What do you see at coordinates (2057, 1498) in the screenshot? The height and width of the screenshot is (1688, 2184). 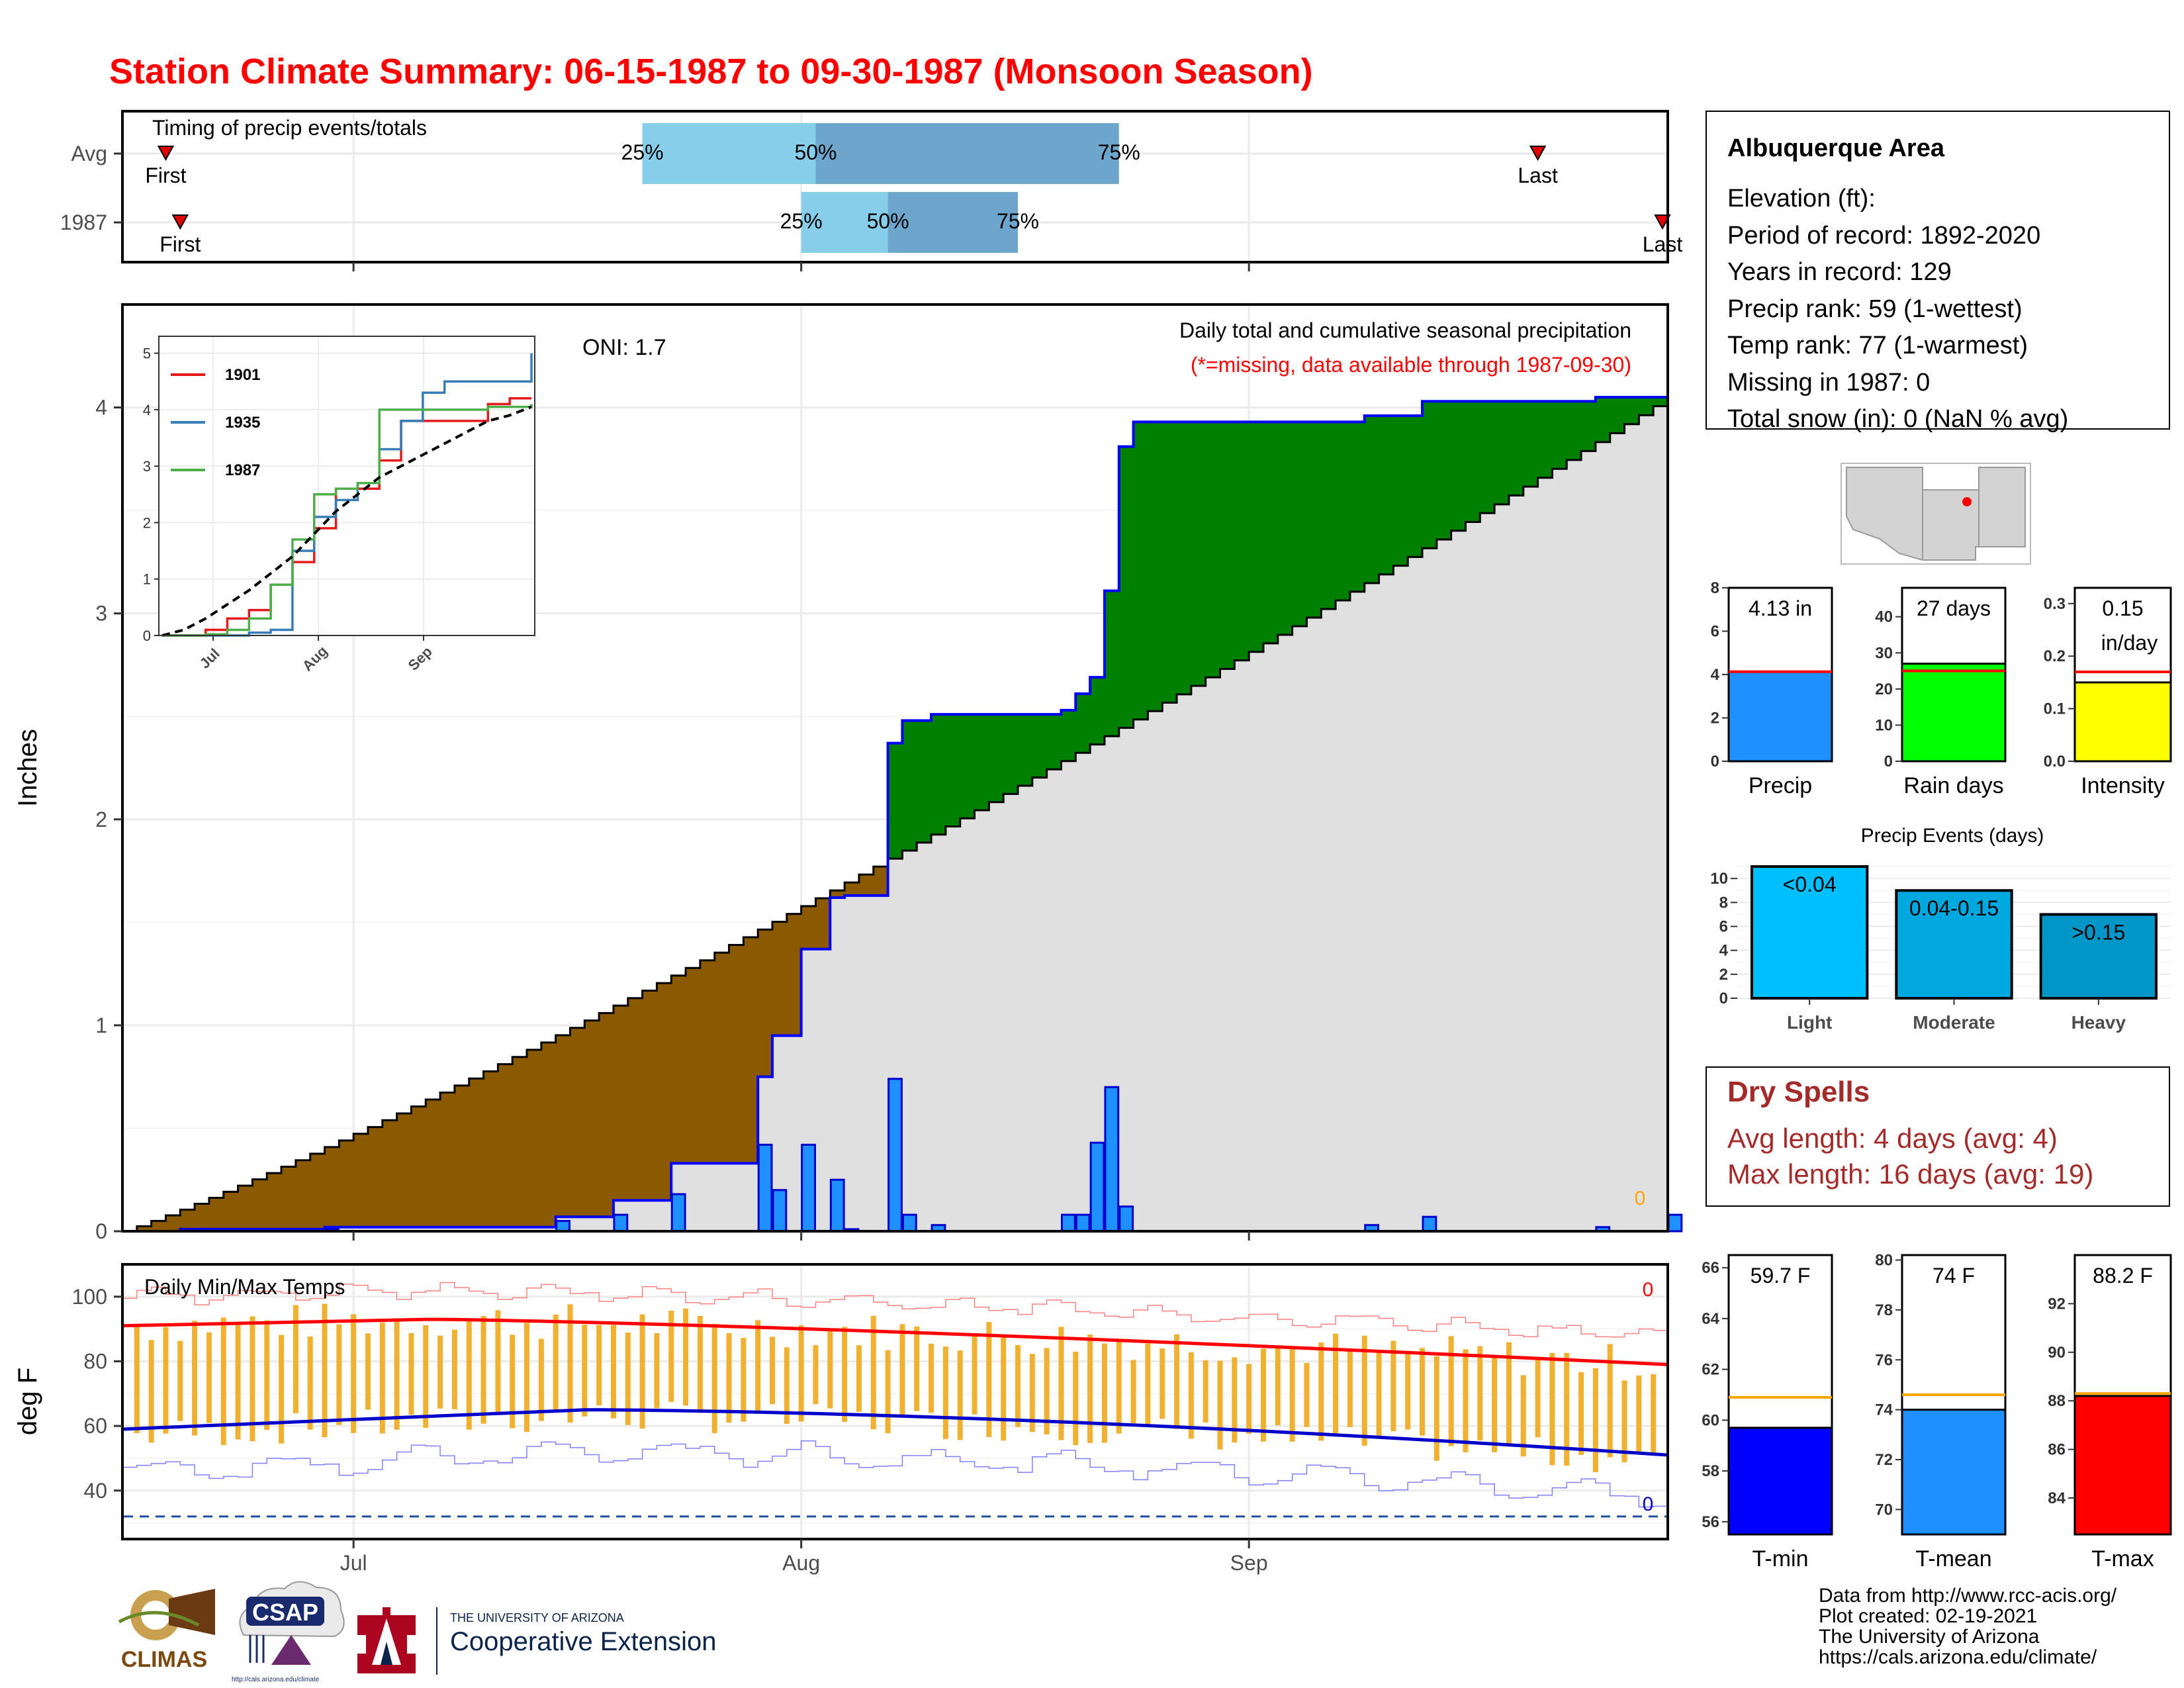 I see `summary-ytick-label: 84` at bounding box center [2057, 1498].